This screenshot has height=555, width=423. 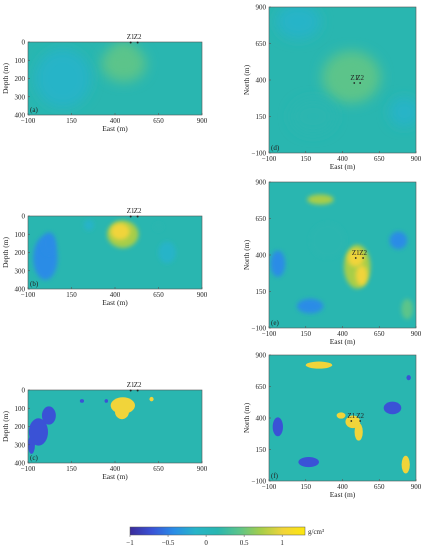 What do you see at coordinates (379, 159) in the screenshot?
I see `x-tick-label: 650` at bounding box center [379, 159].